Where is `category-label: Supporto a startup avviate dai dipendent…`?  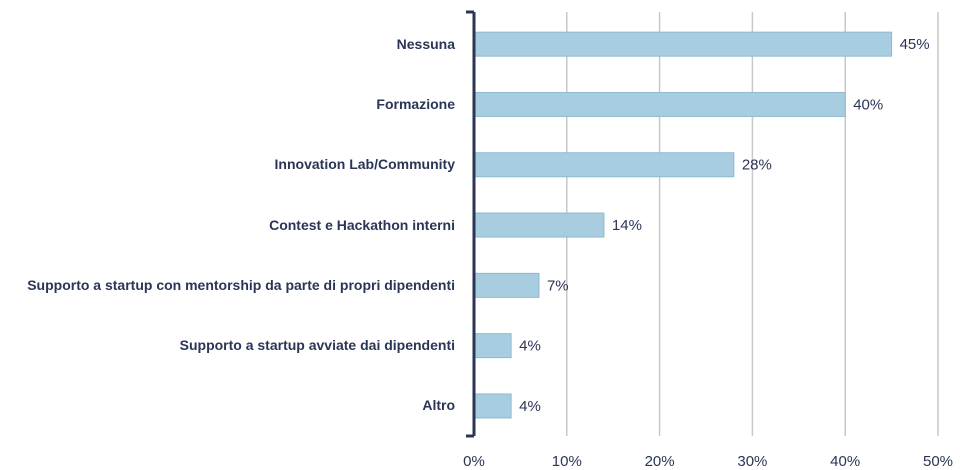
category-label: Supporto a startup avviate dai dipendent… is located at coordinates (317, 345).